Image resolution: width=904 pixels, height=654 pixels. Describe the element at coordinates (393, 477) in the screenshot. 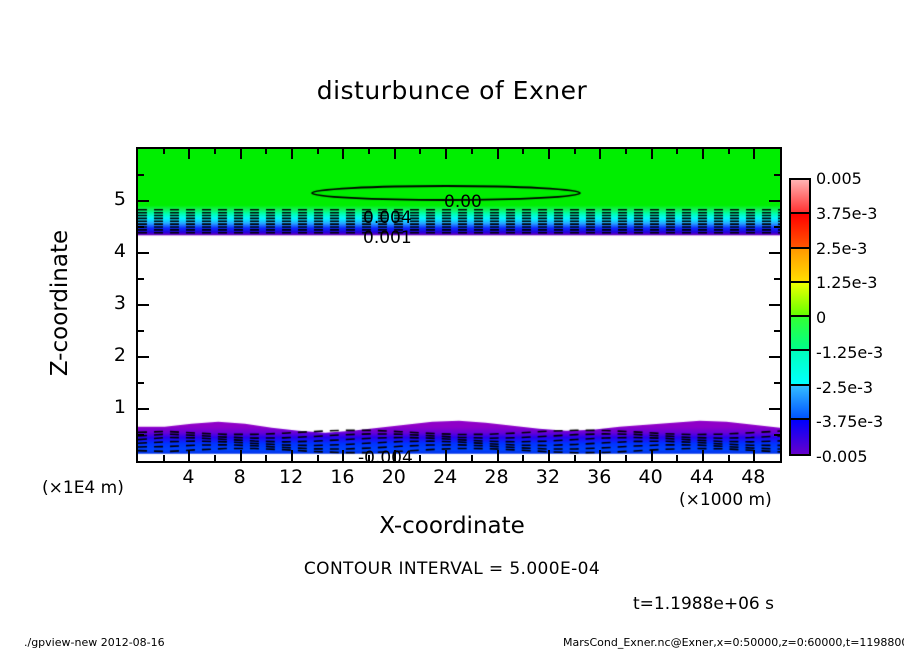

I see `x-tick-label: 20` at that location.